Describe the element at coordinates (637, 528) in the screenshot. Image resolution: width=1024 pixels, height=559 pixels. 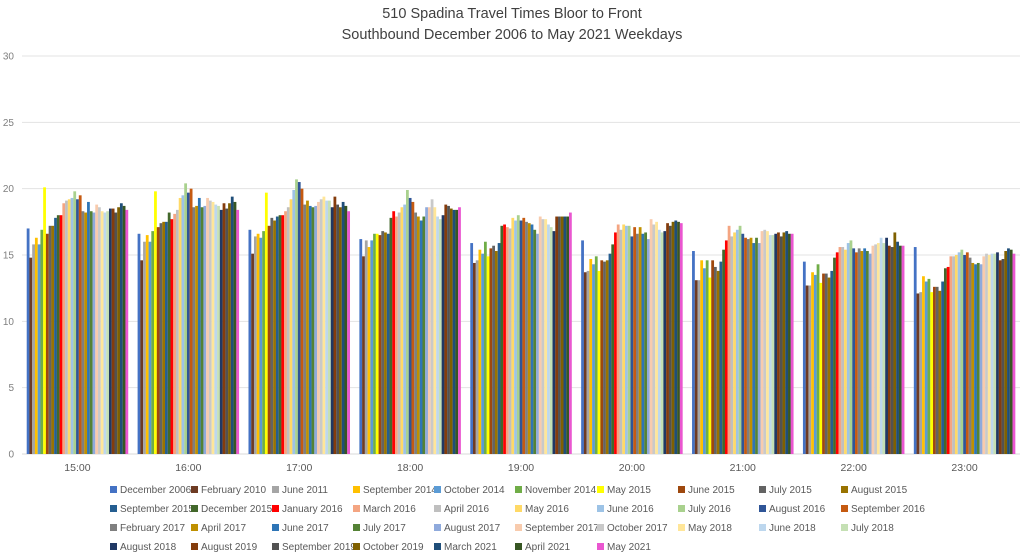
I see `legend-label: October 2017` at that location.